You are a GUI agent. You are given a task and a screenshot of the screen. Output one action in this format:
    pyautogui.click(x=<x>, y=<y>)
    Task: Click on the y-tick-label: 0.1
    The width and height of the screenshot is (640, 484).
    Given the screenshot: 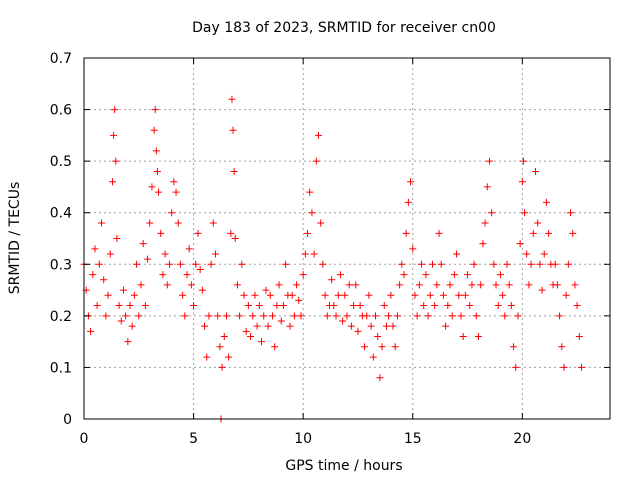 What is the action you would take?
    pyautogui.click(x=61, y=368)
    